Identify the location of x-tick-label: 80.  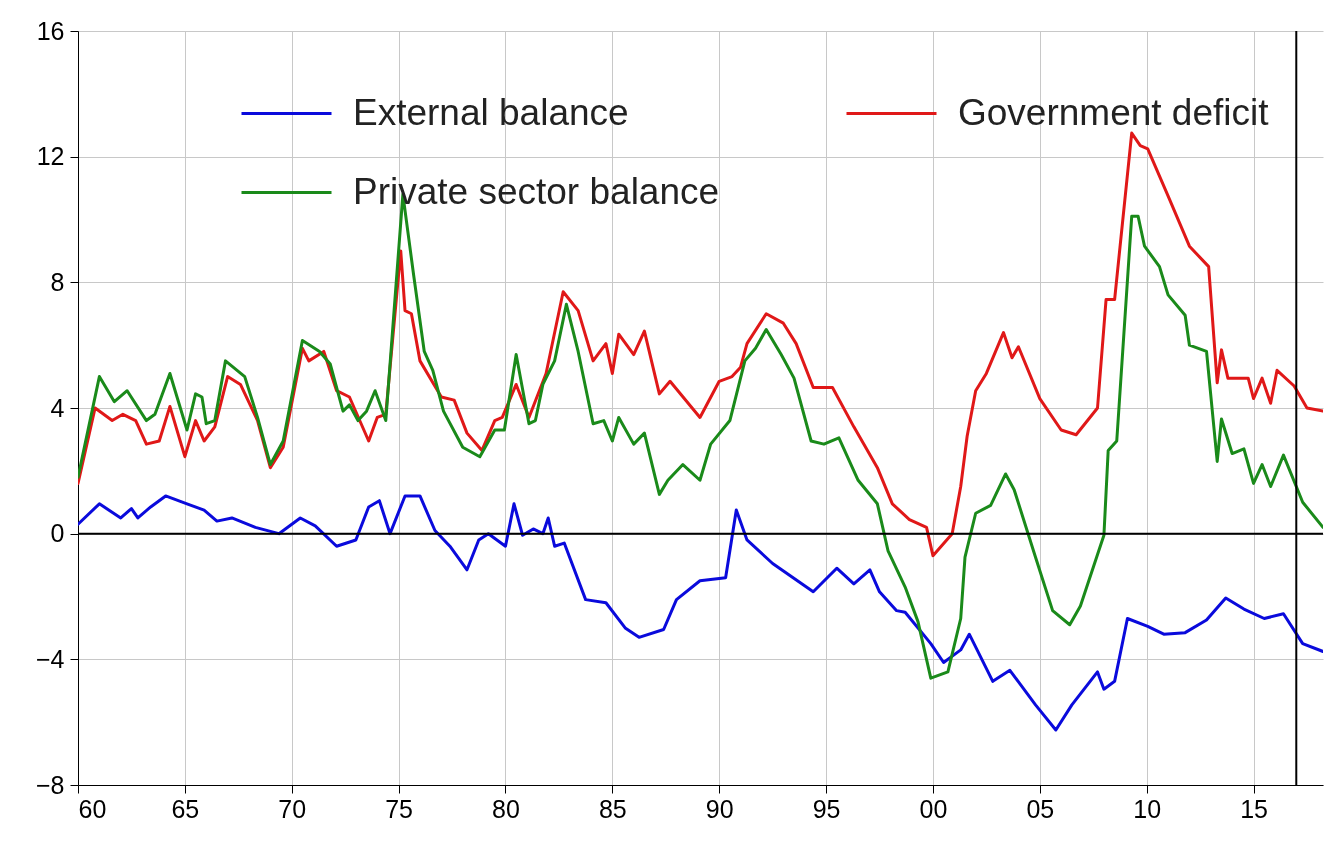
(506, 808).